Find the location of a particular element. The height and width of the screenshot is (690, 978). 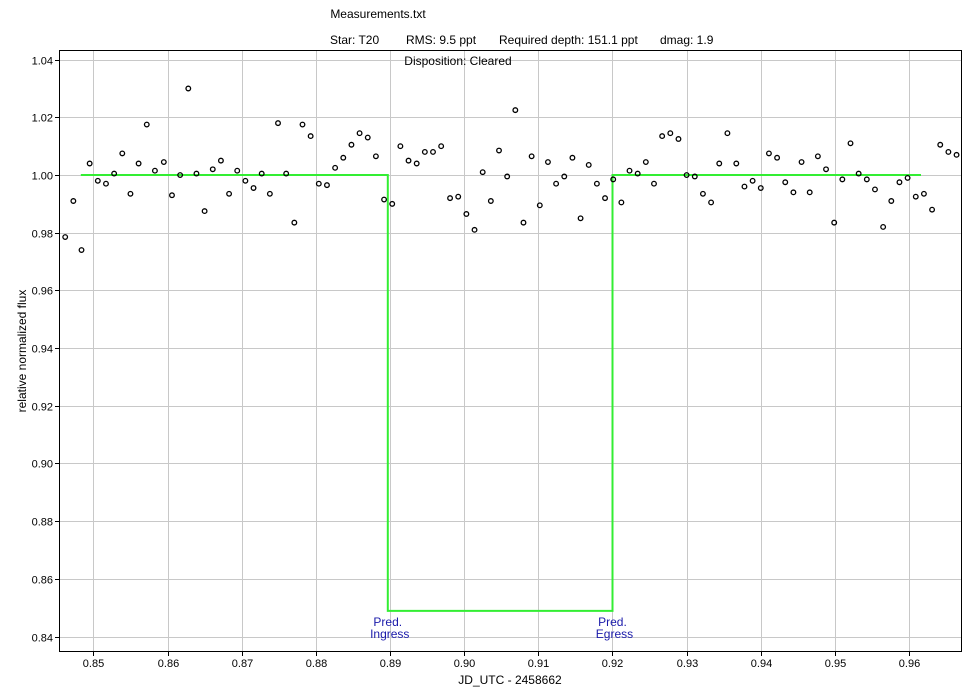

x-tick-label: 0.89 is located at coordinates (390, 664).